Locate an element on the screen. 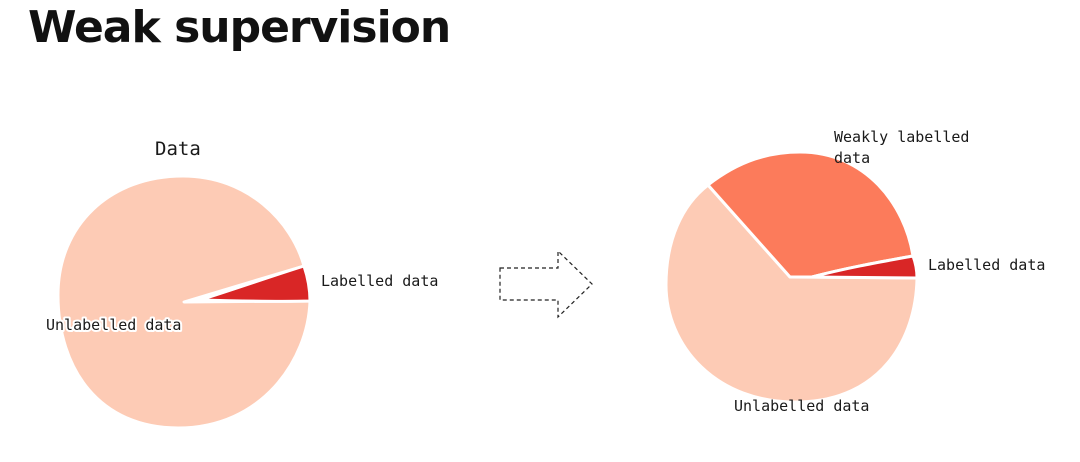 This screenshot has height=462, width=1080. pie-before is located at coordinates (184, 302).